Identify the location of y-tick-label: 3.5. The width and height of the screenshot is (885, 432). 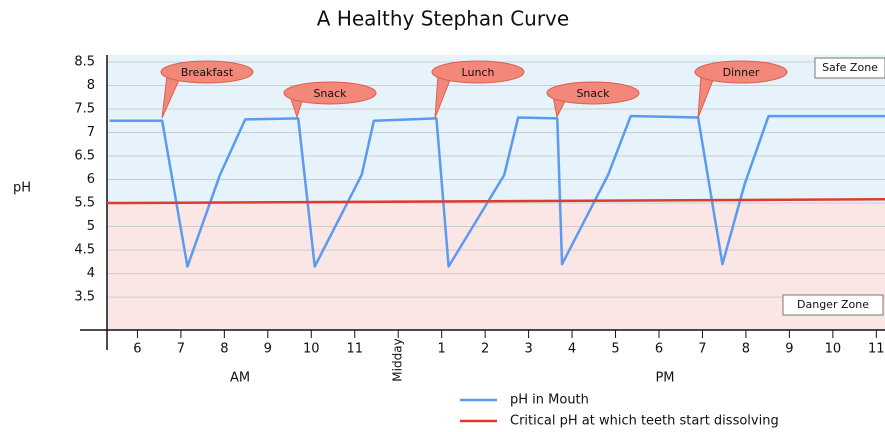
(84, 297).